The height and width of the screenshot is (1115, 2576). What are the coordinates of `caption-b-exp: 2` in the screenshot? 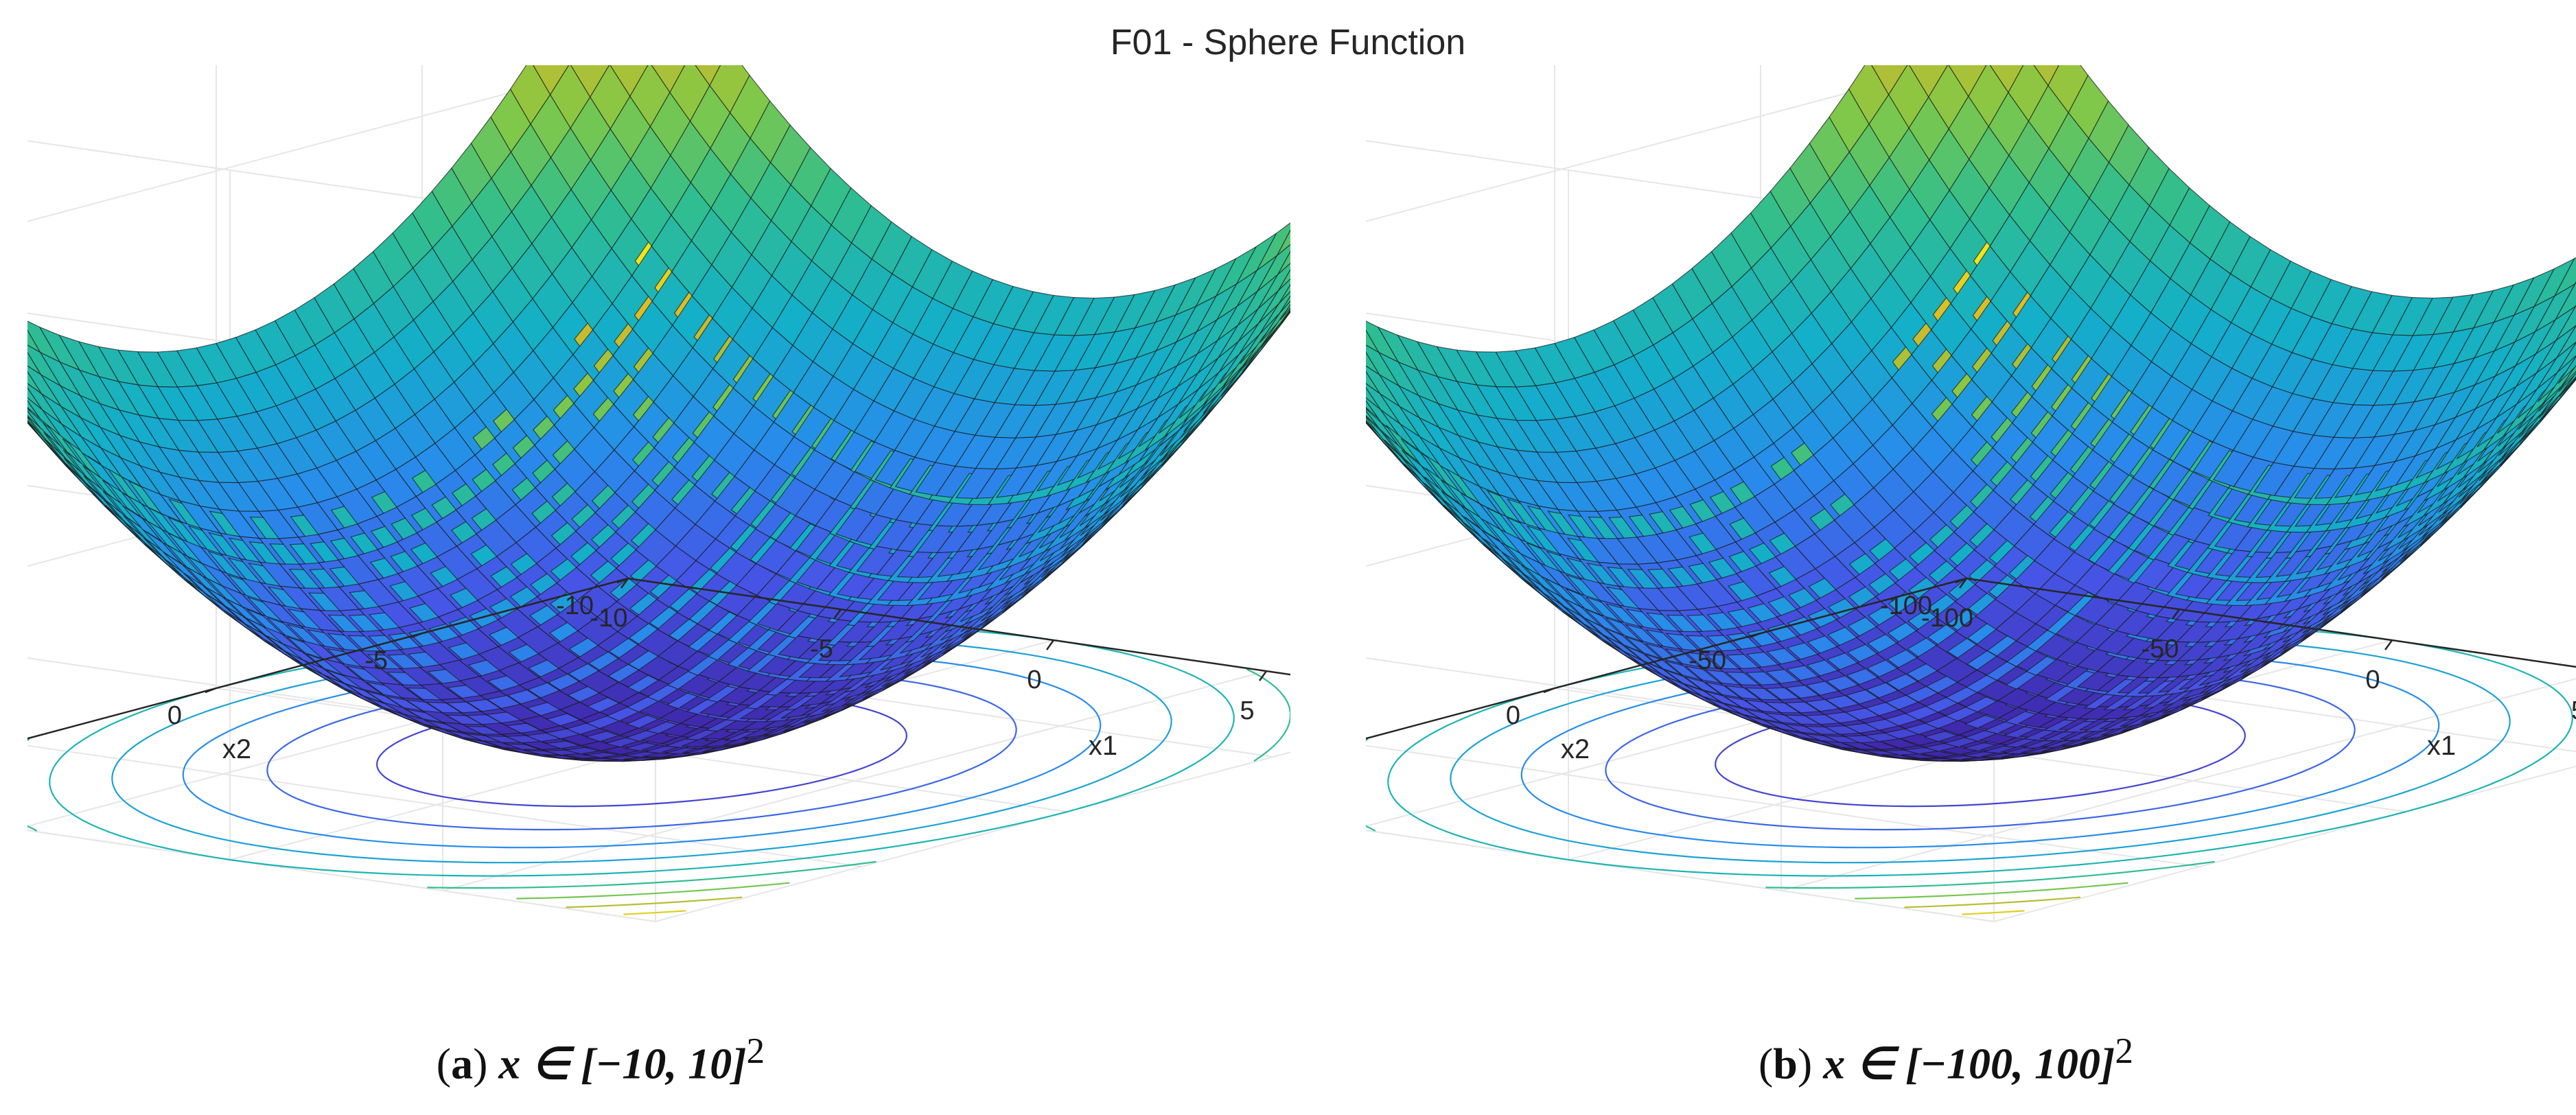 It's located at (2124, 1050).